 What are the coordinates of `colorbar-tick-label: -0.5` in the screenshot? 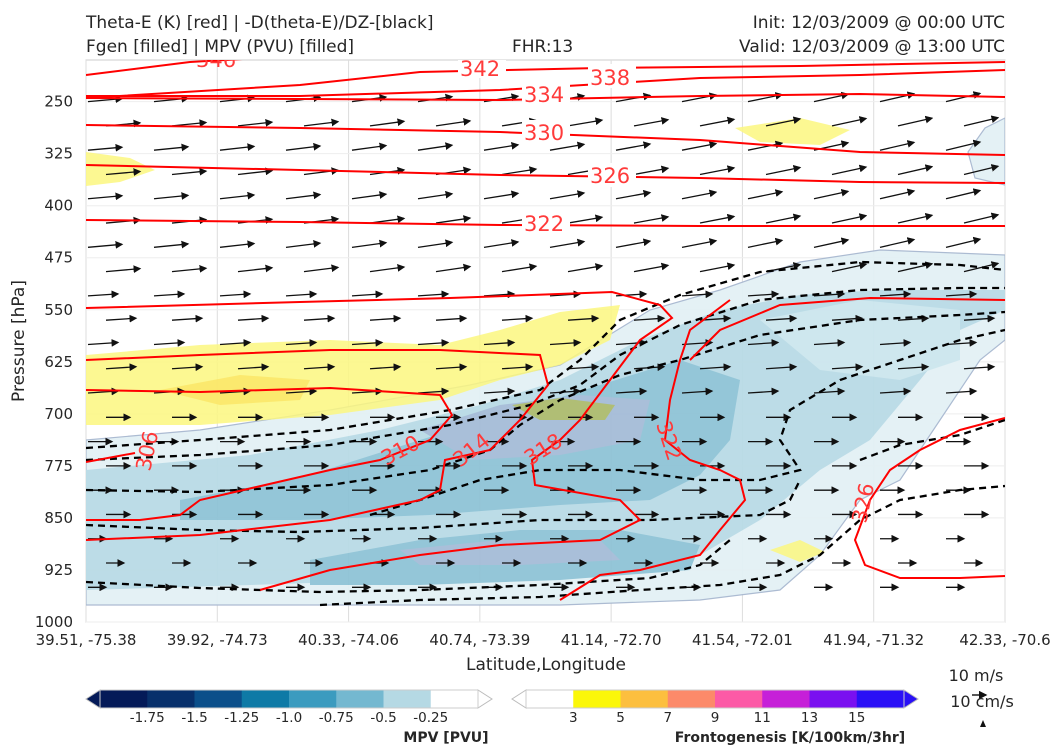 It's located at (383, 718).